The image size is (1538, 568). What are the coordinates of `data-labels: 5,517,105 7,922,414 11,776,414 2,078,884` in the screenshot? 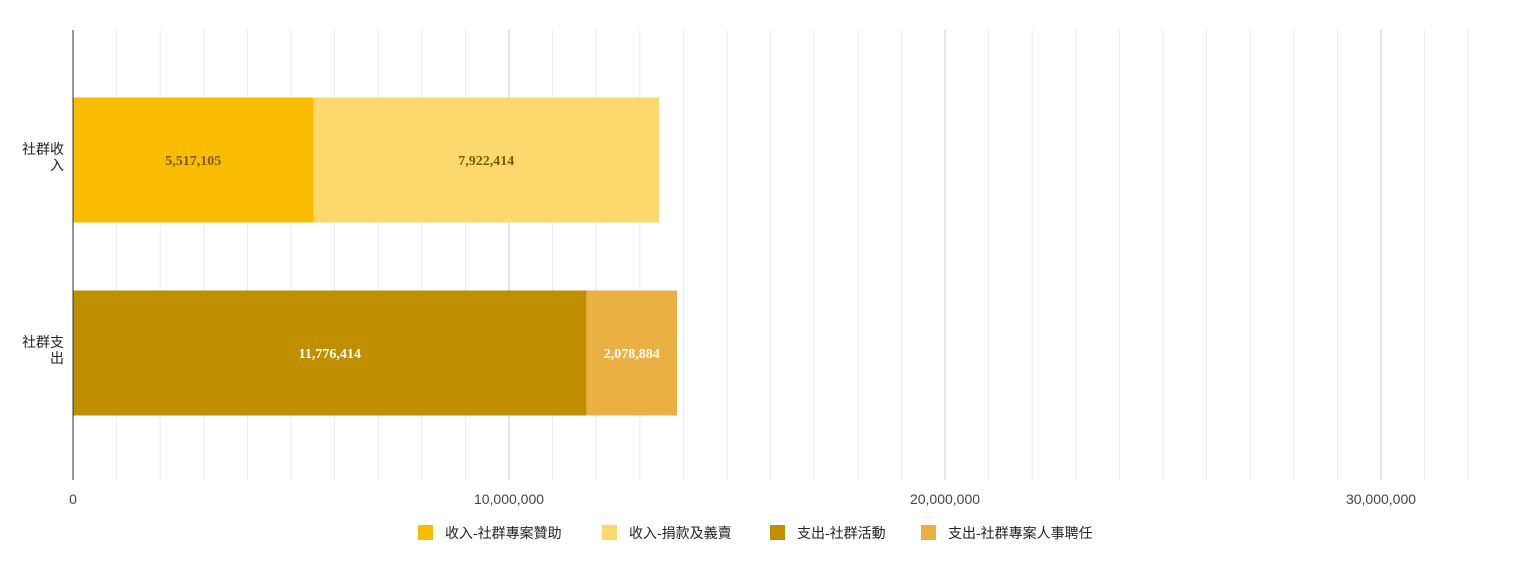 It's located at (412, 258).